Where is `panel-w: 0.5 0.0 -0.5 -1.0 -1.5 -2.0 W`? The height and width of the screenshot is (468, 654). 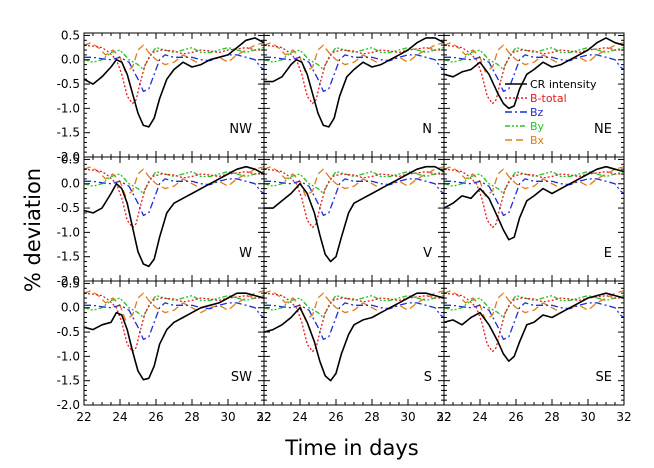
panel-w: 0.5 0.0 -0.5 -1.0 -1.5 -2.0 W is located at coordinates (161, 220).